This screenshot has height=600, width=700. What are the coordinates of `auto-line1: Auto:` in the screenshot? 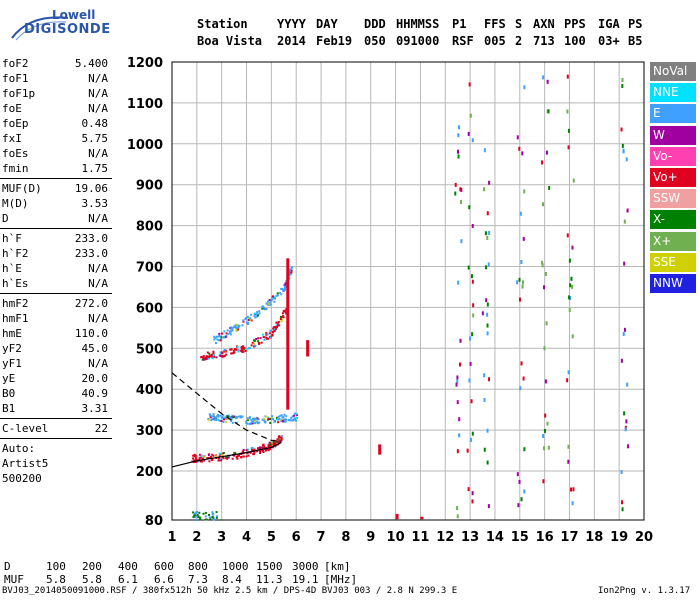 It's located at (19, 448).